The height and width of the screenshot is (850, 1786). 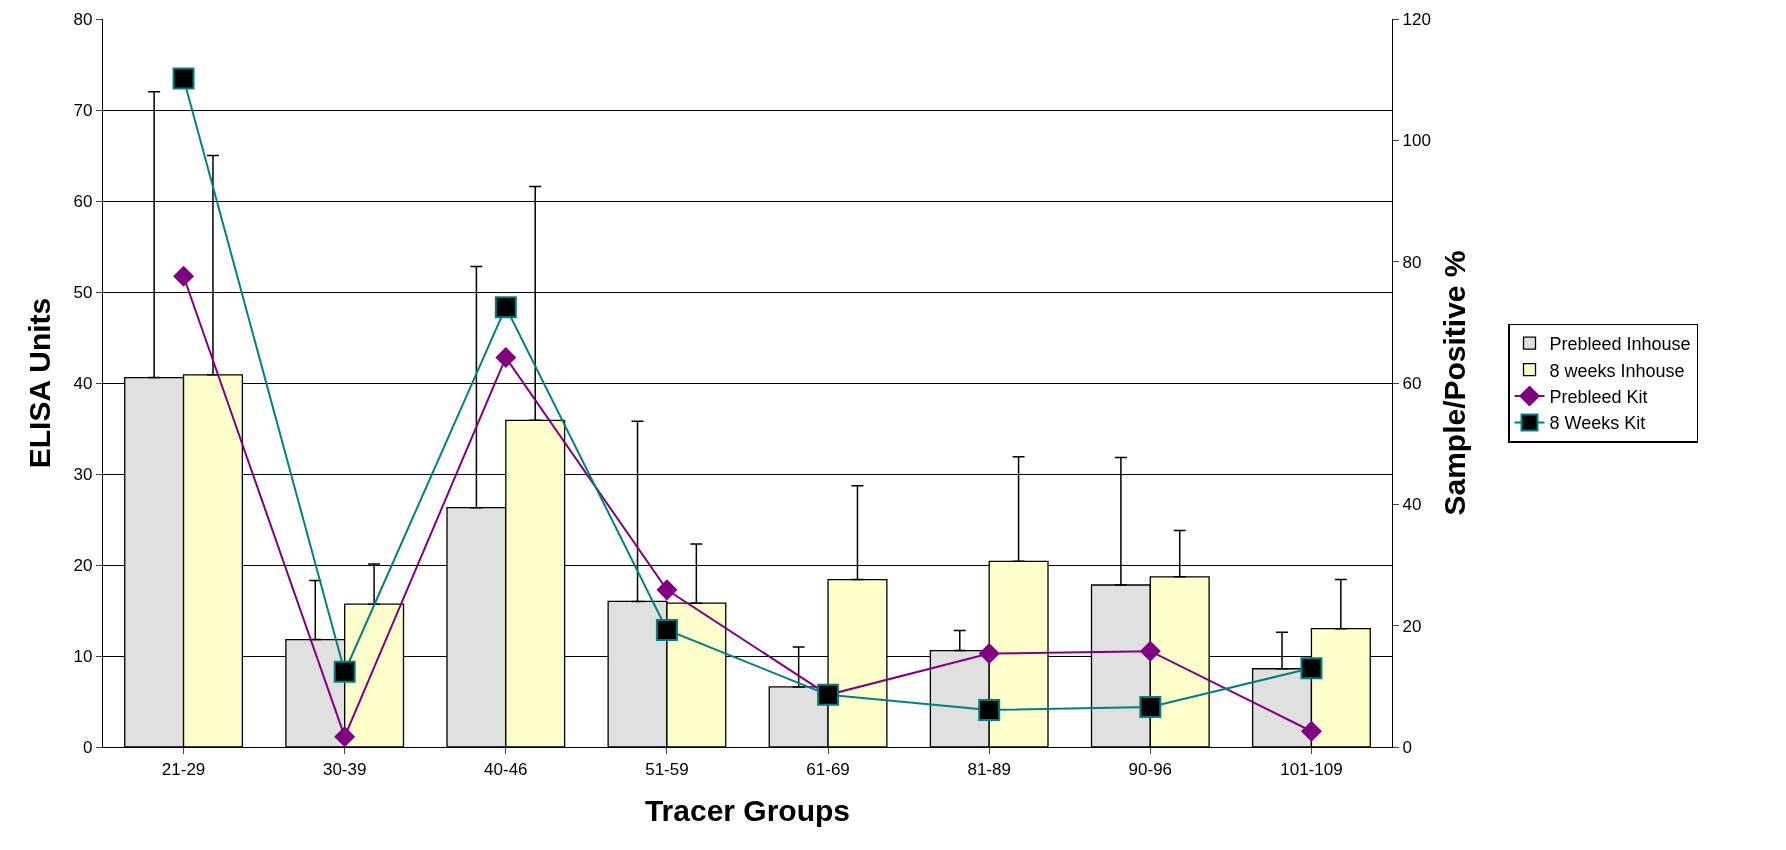 I want to click on y2-tick-label: 20, so click(x=1412, y=626).